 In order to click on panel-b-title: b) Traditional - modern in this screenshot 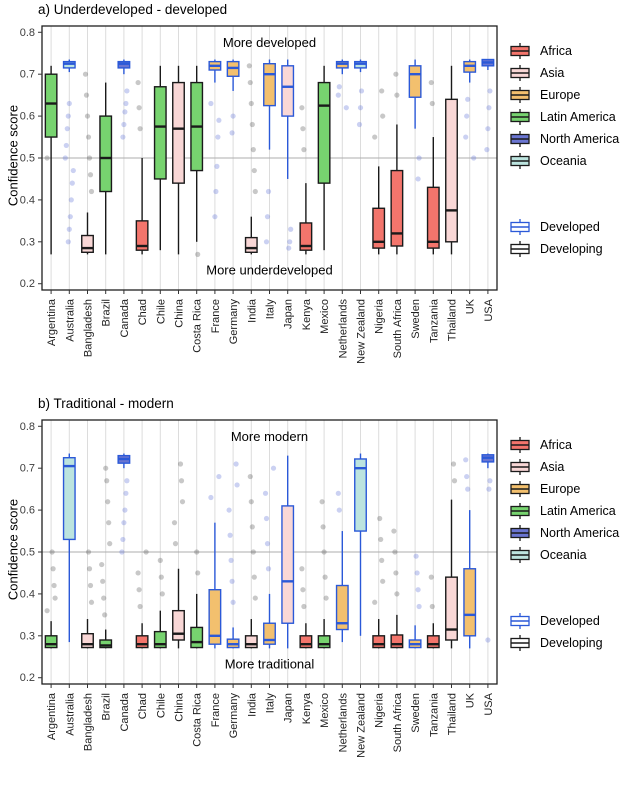, I will do `click(106, 403)`.